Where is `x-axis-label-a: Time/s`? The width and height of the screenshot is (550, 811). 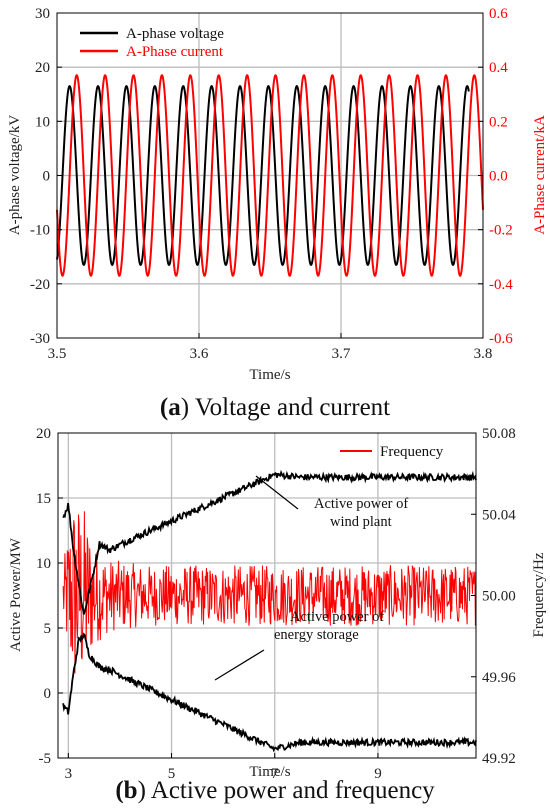
x-axis-label-a: Time/s is located at coordinates (269, 375).